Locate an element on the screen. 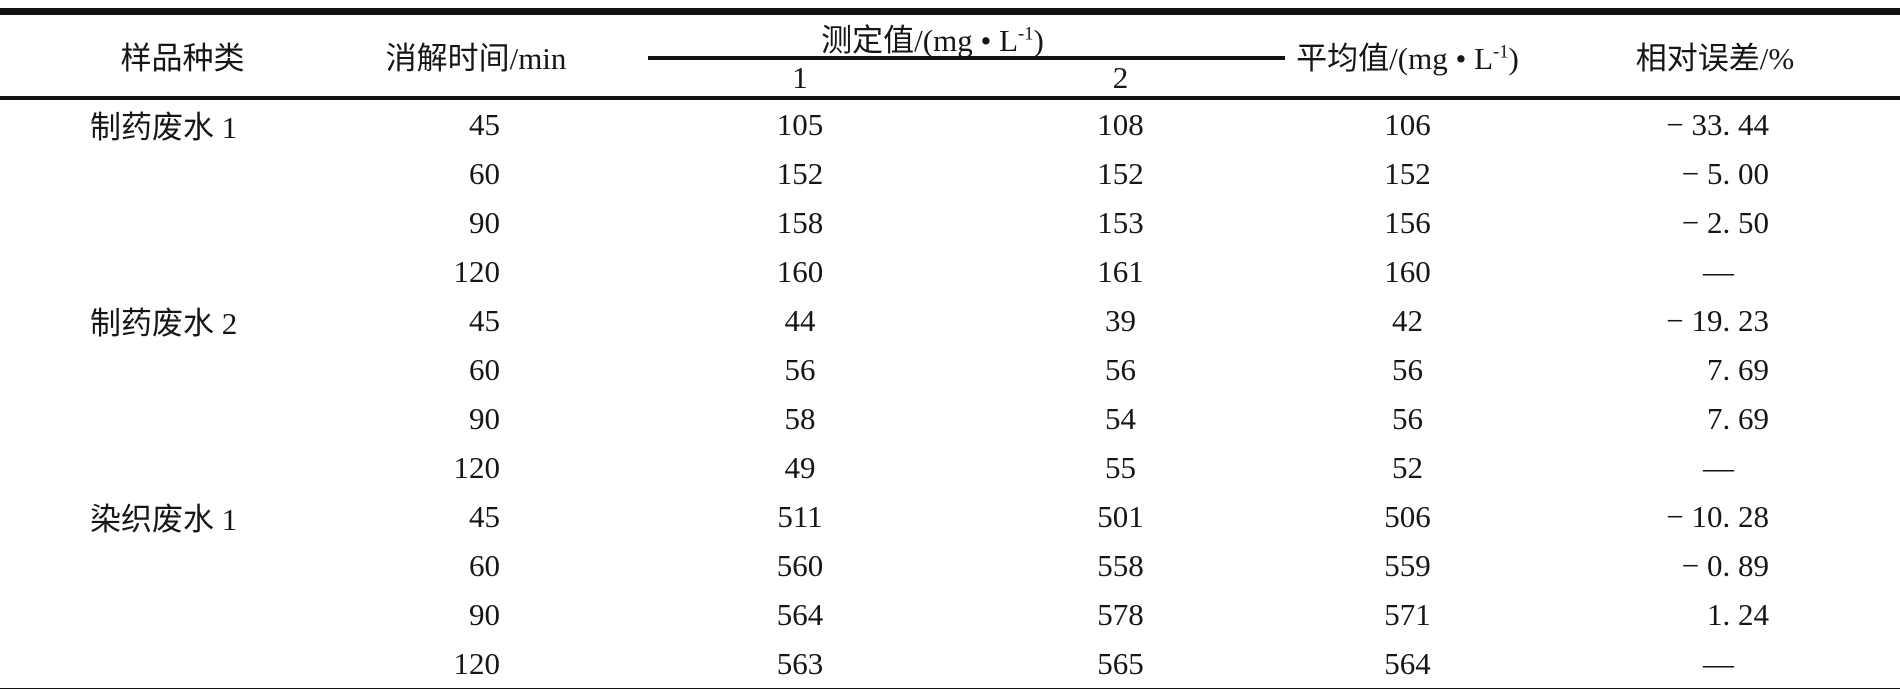 The image size is (1900, 689). measured-group-underline is located at coordinates (967, 58).